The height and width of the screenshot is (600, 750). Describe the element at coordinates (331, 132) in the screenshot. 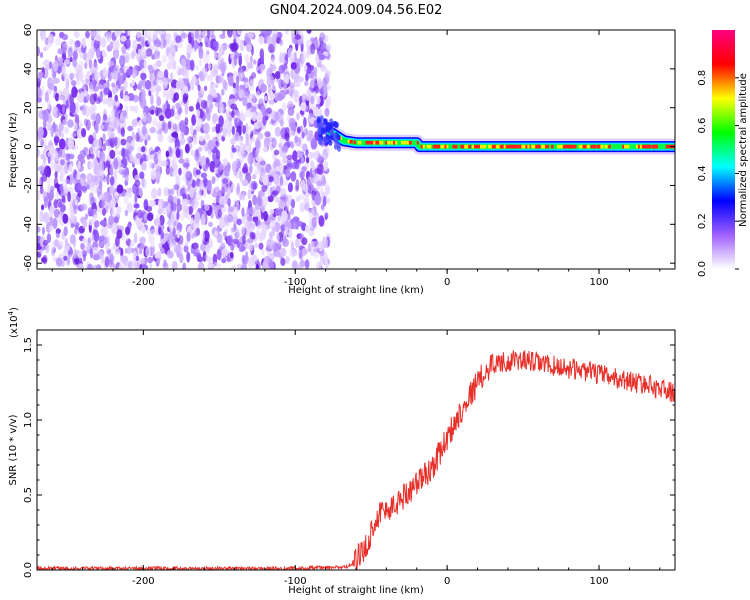

I see `transition-speckle` at that location.